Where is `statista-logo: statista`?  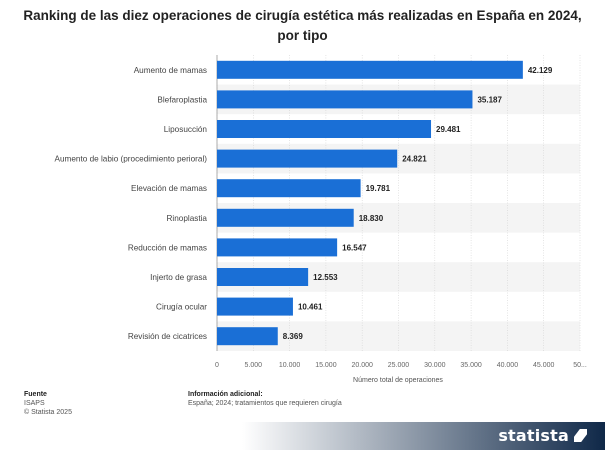
statista-logo: statista is located at coordinates (542, 435).